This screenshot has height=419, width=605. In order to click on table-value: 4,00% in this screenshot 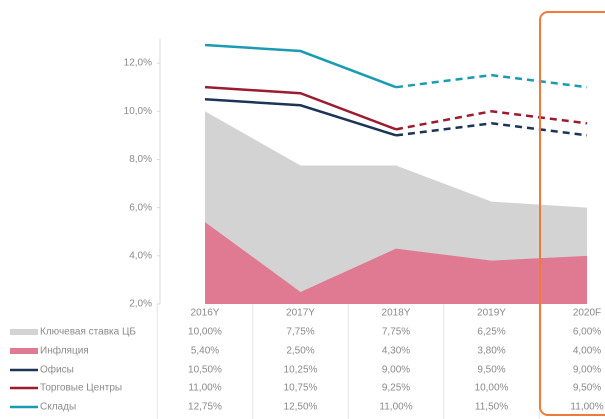, I will do `click(587, 351)`.